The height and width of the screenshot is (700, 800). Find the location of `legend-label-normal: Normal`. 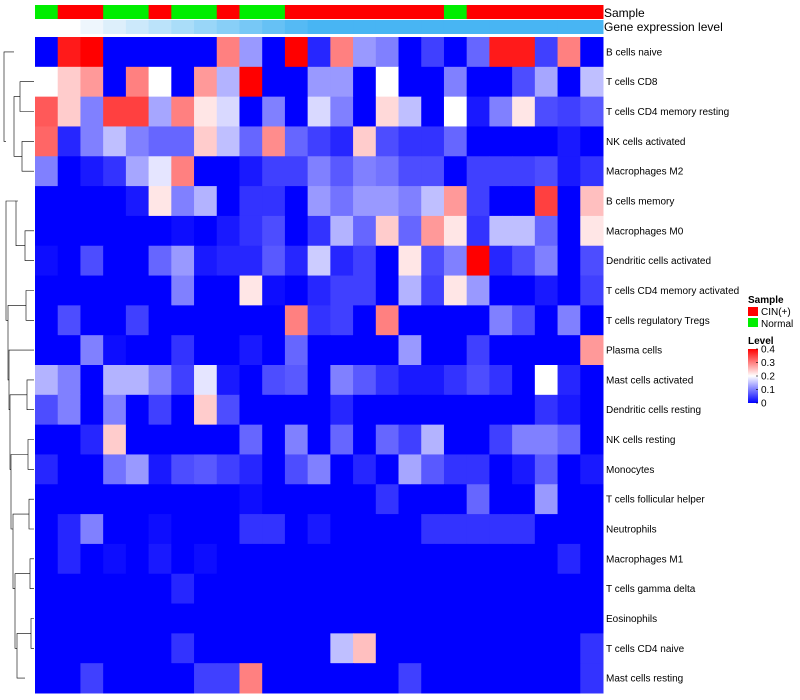

legend-label-normal: Normal is located at coordinates (777, 324).